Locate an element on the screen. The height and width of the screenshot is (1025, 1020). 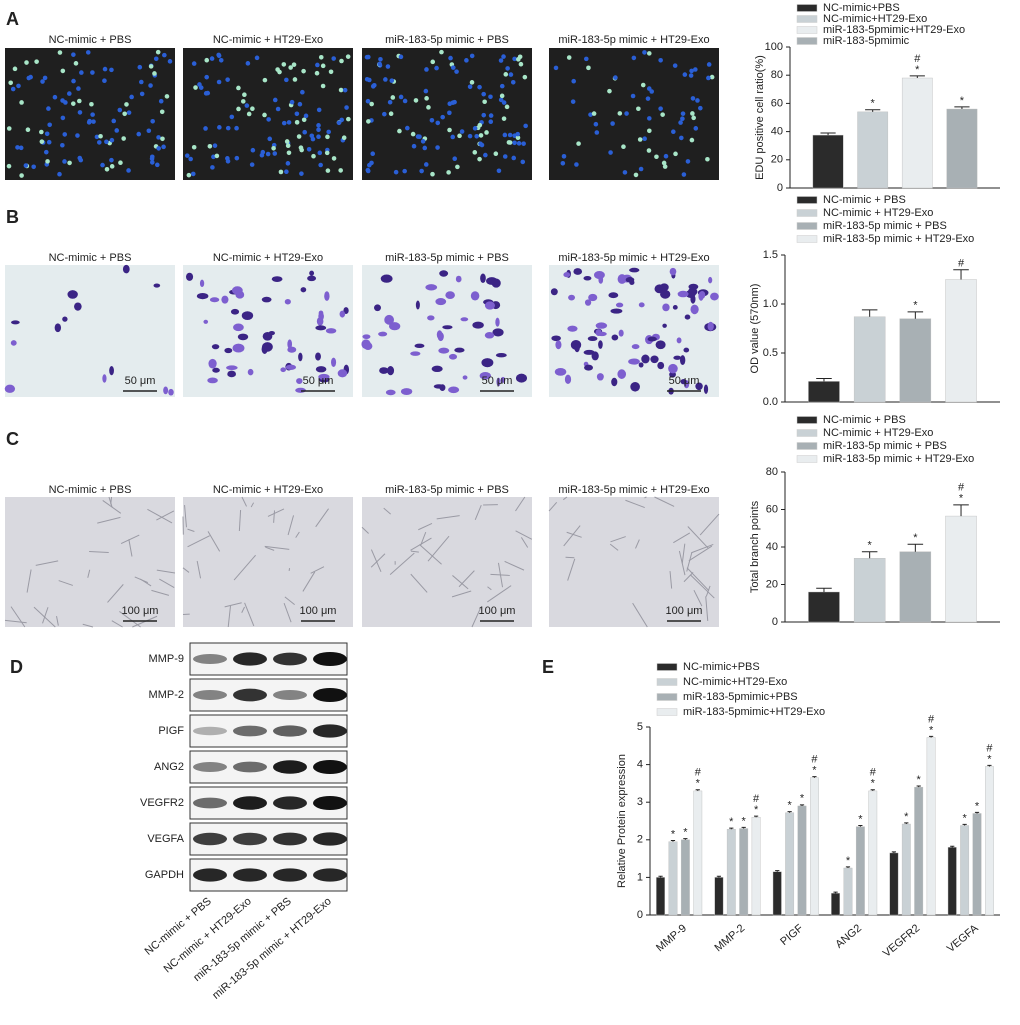
image-title: miR-183-5p mimic + PBS is located at coordinates (447, 490).